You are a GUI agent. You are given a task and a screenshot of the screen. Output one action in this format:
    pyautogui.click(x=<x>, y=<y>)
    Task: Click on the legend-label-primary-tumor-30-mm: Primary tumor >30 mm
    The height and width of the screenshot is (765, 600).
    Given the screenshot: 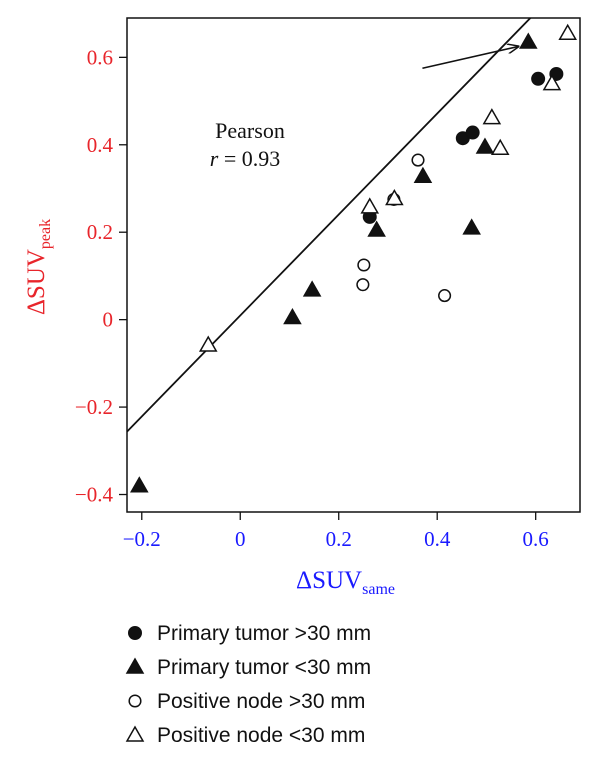 What is the action you would take?
    pyautogui.click(x=264, y=633)
    